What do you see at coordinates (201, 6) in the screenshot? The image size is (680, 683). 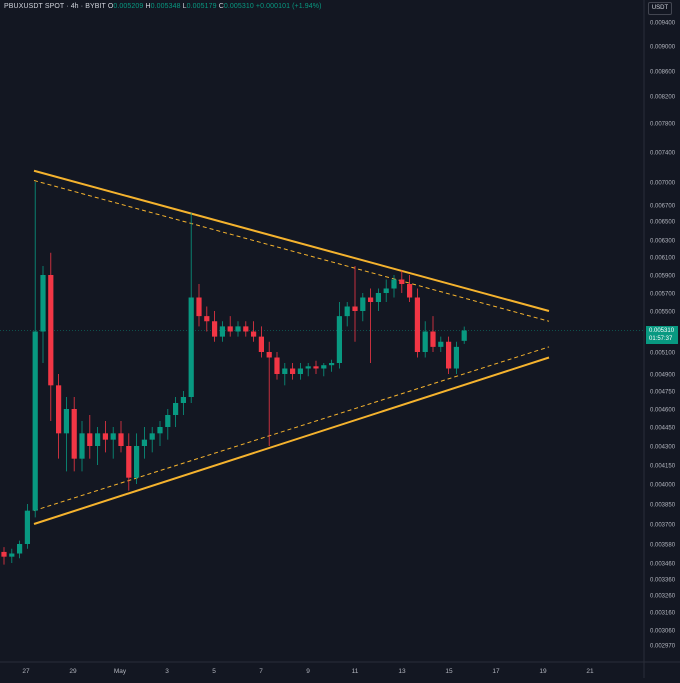 I see `low-value: 0.005179` at bounding box center [201, 6].